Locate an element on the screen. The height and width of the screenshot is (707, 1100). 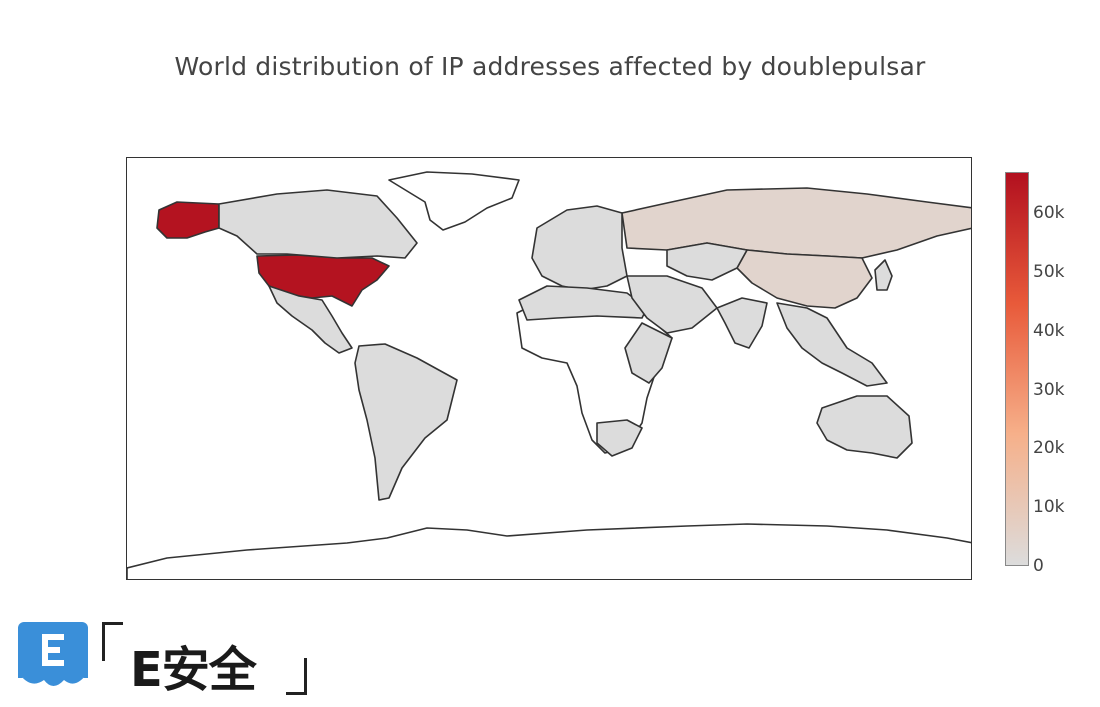
colorbar-tick-label: 40k is located at coordinates (1049, 330).